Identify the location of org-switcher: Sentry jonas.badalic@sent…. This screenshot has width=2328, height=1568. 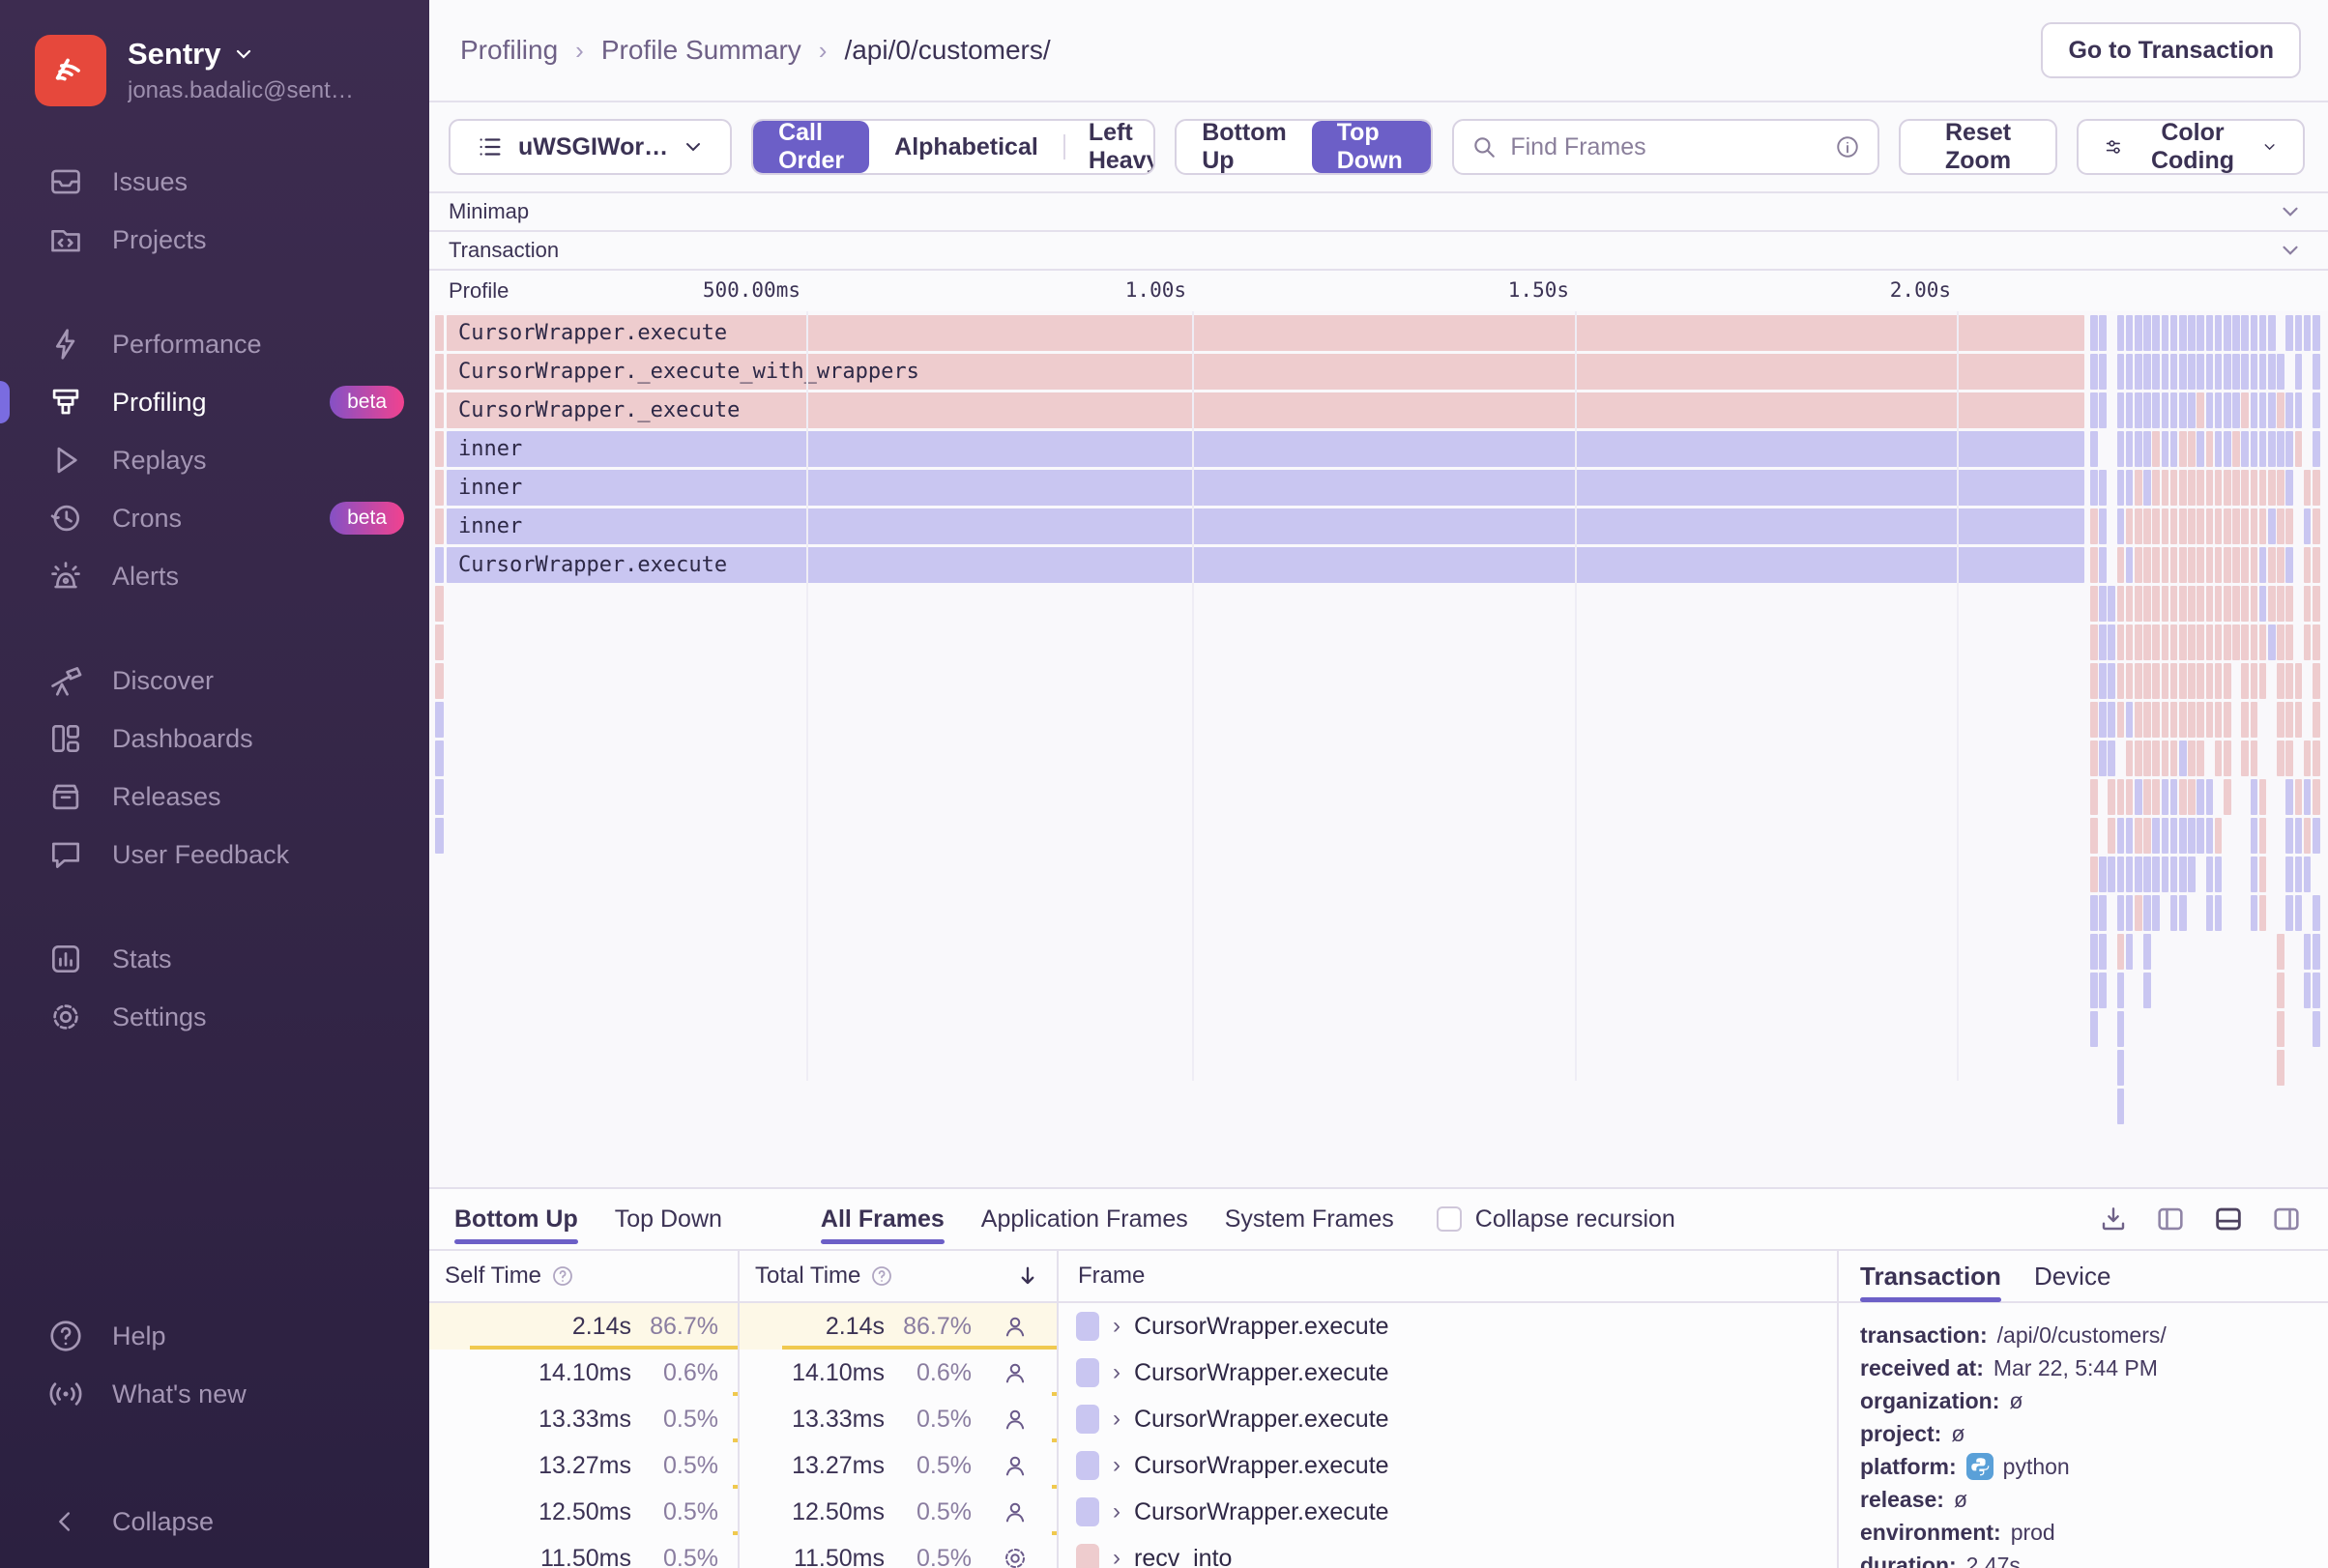
(214, 53).